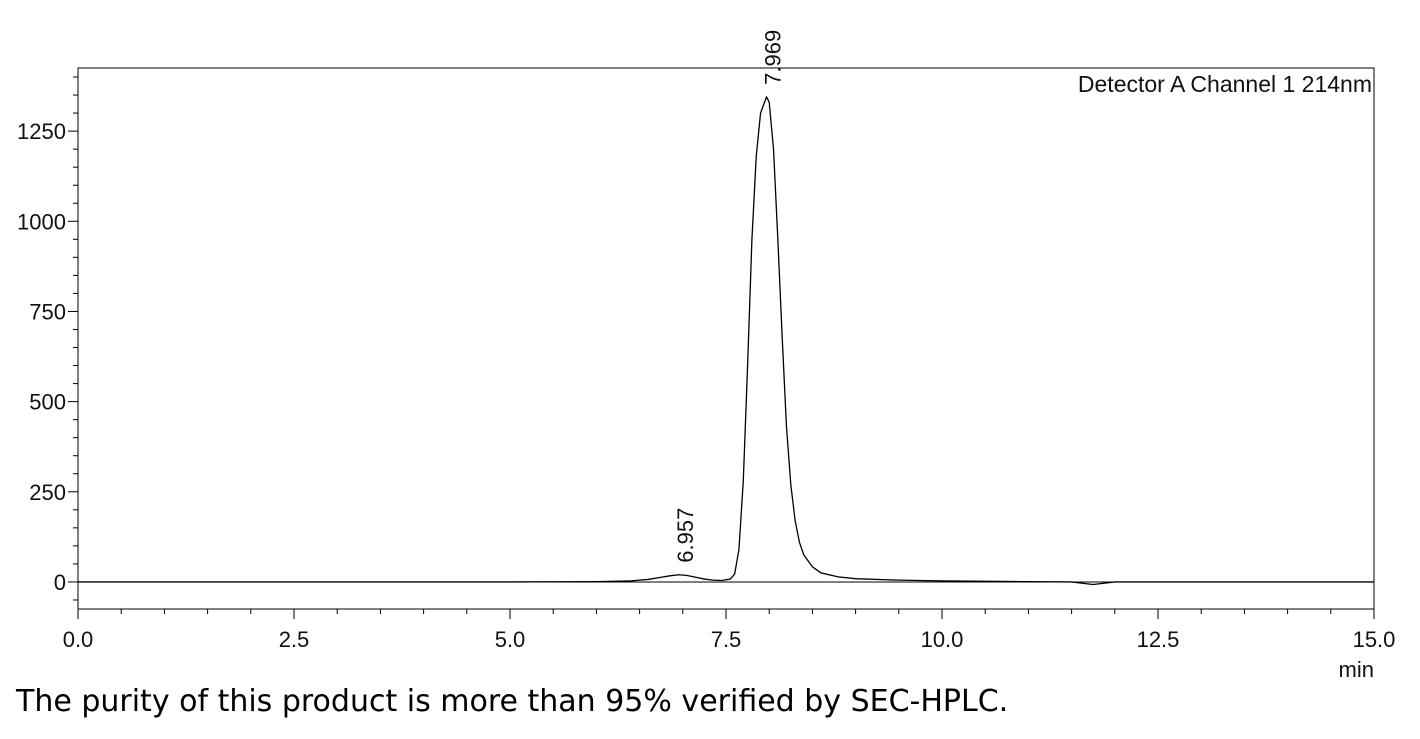  Describe the element at coordinates (294, 639) in the screenshot. I see `x-tick-label: 2.5` at that location.